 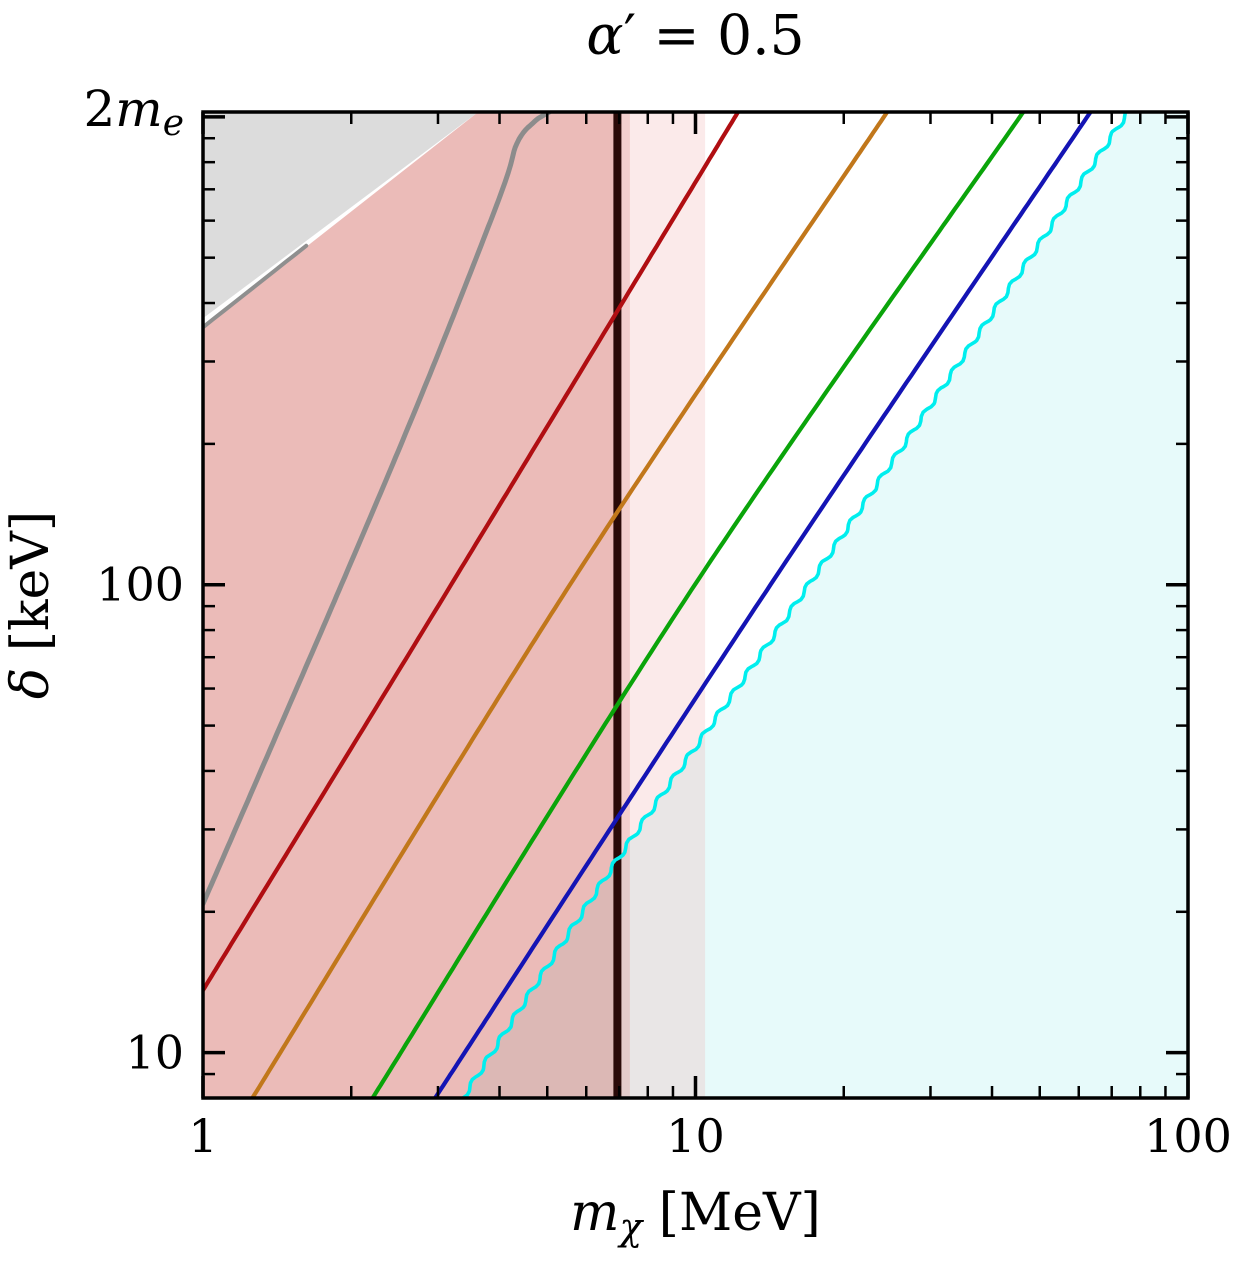 I want to click on y-tick-label-100: 100, so click(x=140, y=585).